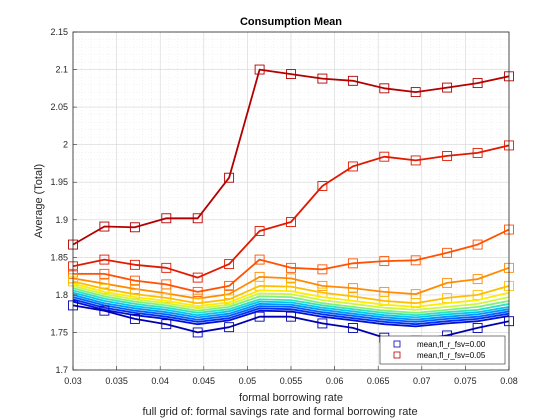 The image size is (560, 420). Describe the element at coordinates (465, 381) in the screenshot. I see `x-tick-label: 0.075` at that location.